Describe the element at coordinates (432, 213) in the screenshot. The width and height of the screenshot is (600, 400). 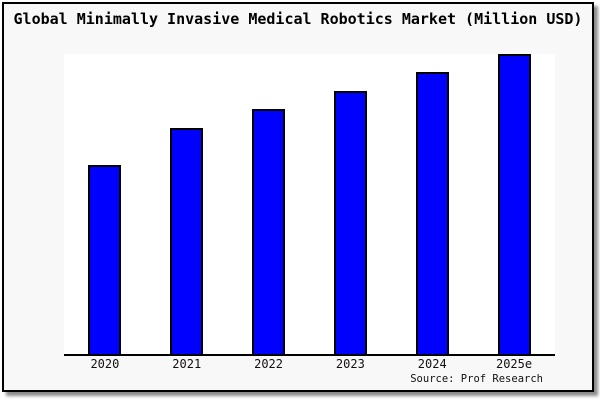
I see `bar-2024` at that location.